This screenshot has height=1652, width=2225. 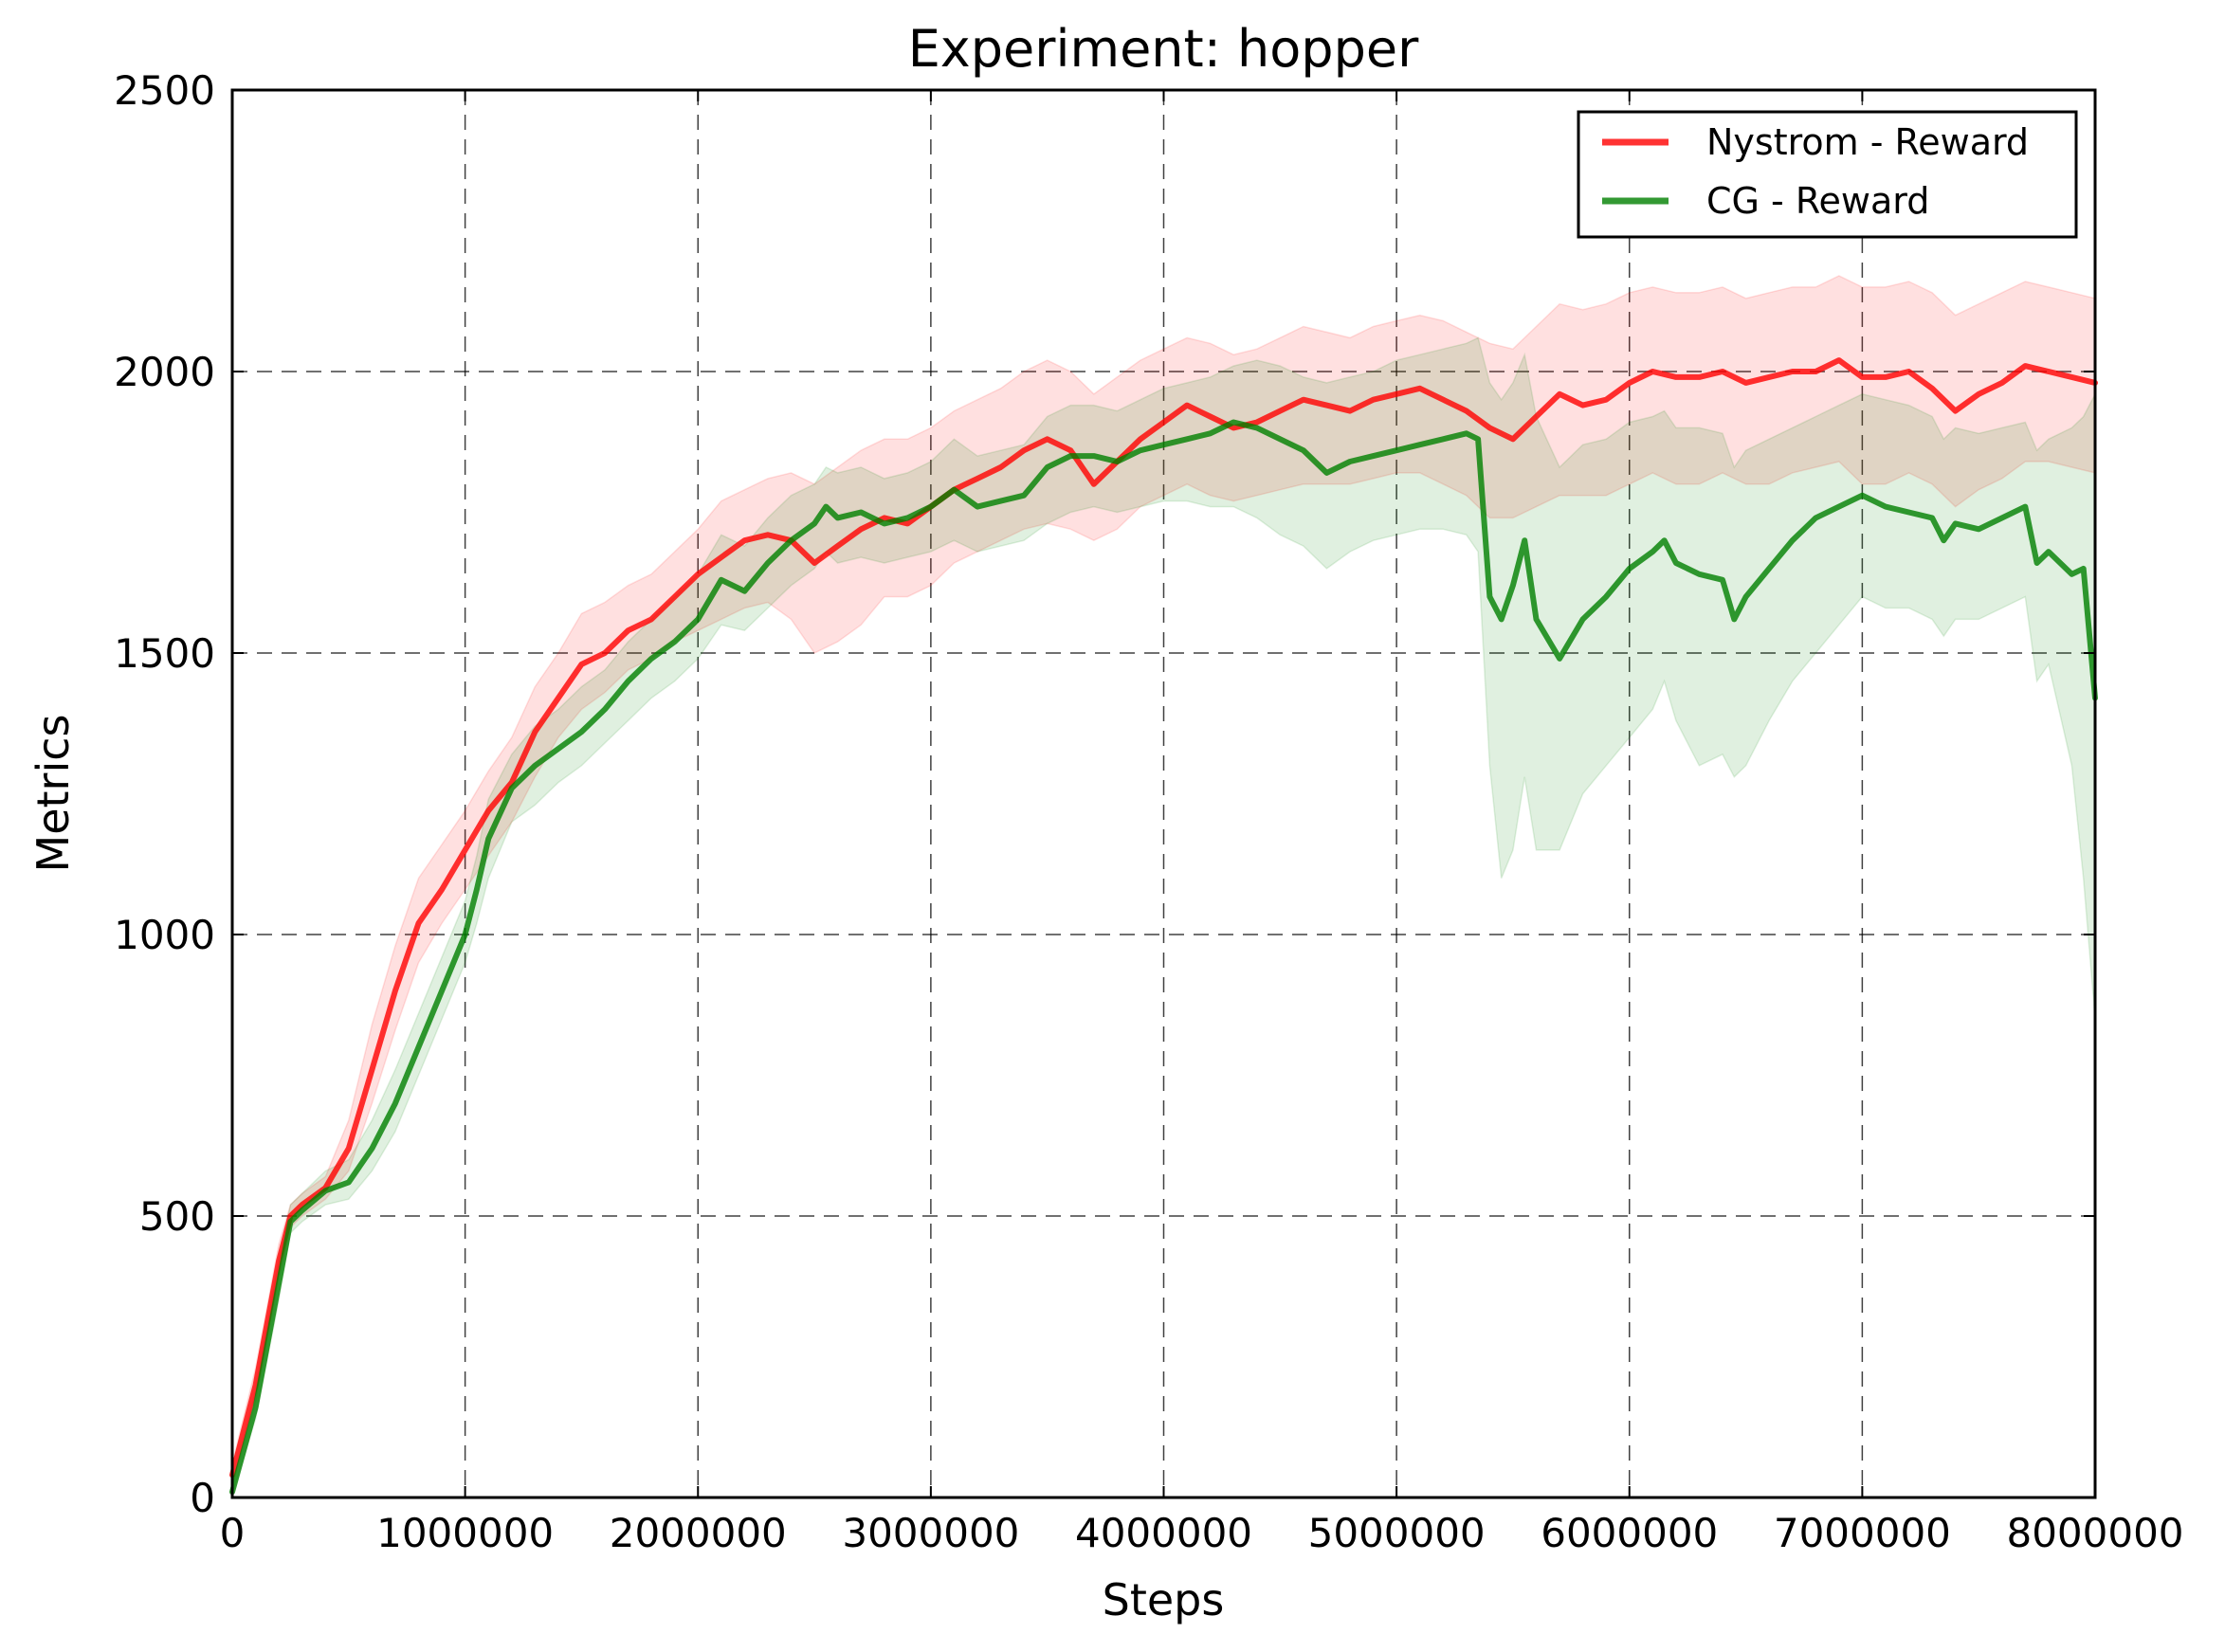 What do you see at coordinates (1164, 1599) in the screenshot?
I see `x-axis-title: Steps` at bounding box center [1164, 1599].